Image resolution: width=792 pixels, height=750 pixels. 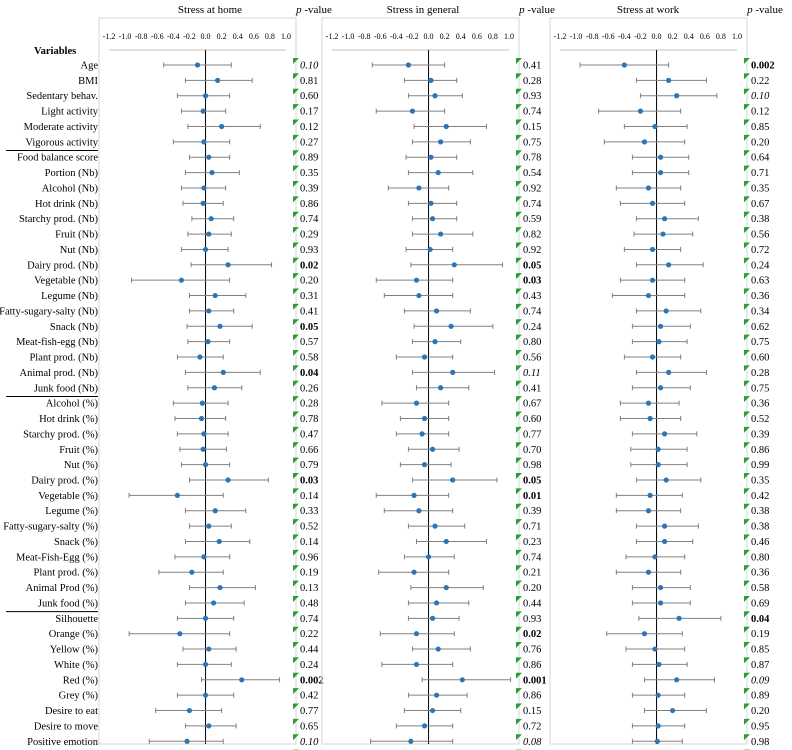 What do you see at coordinates (81, 465) in the screenshot?
I see `row-label: Nut (%)` at bounding box center [81, 465].